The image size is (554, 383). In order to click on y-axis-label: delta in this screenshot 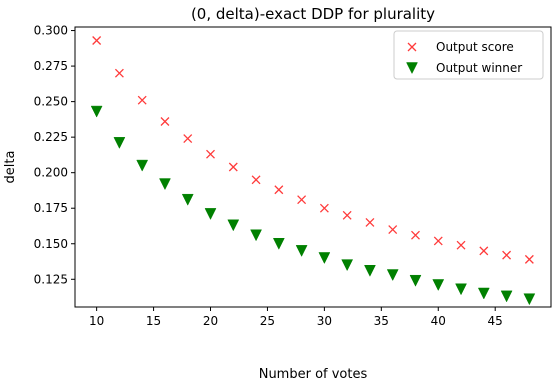, I will do `click(10, 167)`.